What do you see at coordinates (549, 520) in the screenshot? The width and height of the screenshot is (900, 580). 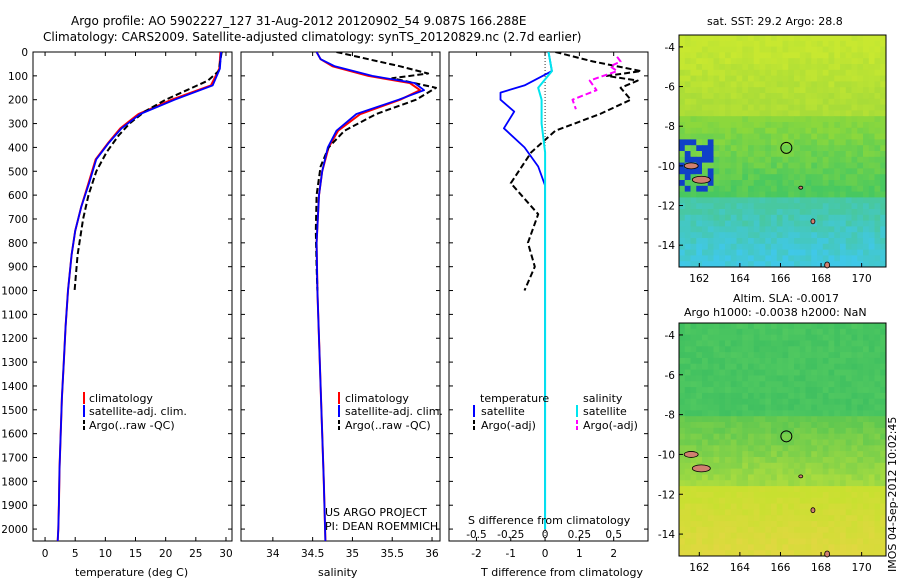 I see `s-difference-axis-label: S difference from climatology` at bounding box center [549, 520].